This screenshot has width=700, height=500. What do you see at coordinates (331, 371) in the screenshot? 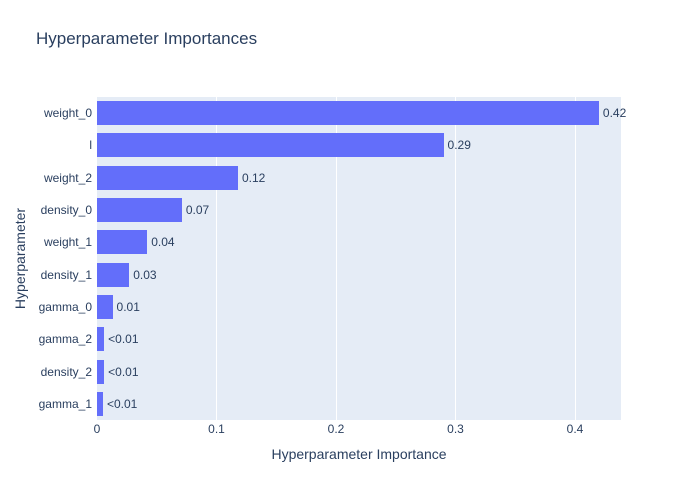
I see `bar-row: density_2 <0.01` at bounding box center [331, 371].